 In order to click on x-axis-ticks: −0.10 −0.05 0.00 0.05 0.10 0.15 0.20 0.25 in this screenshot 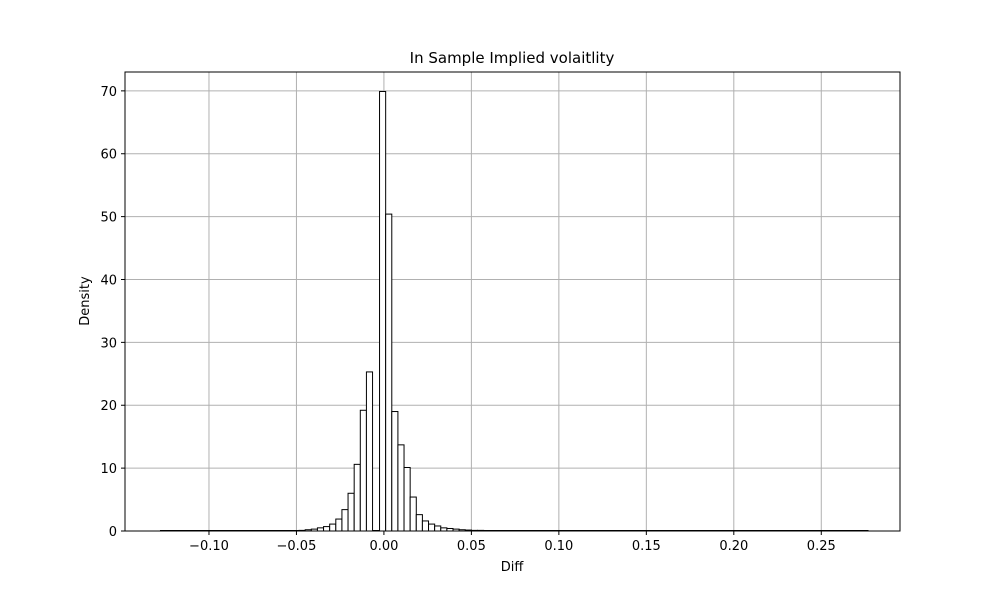, I will do `click(512, 542)`.